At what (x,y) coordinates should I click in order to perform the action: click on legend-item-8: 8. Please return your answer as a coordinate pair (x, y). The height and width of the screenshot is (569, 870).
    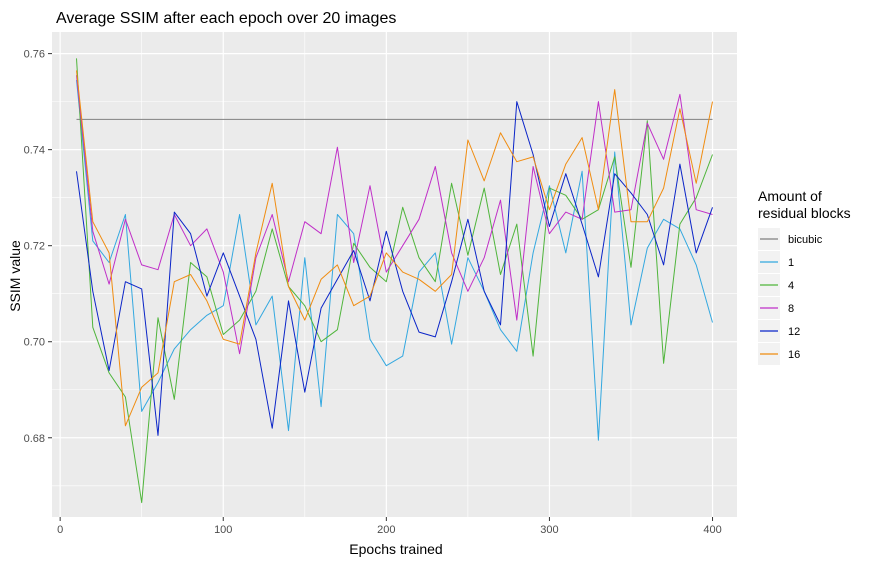
    Looking at the image, I should click on (776, 308).